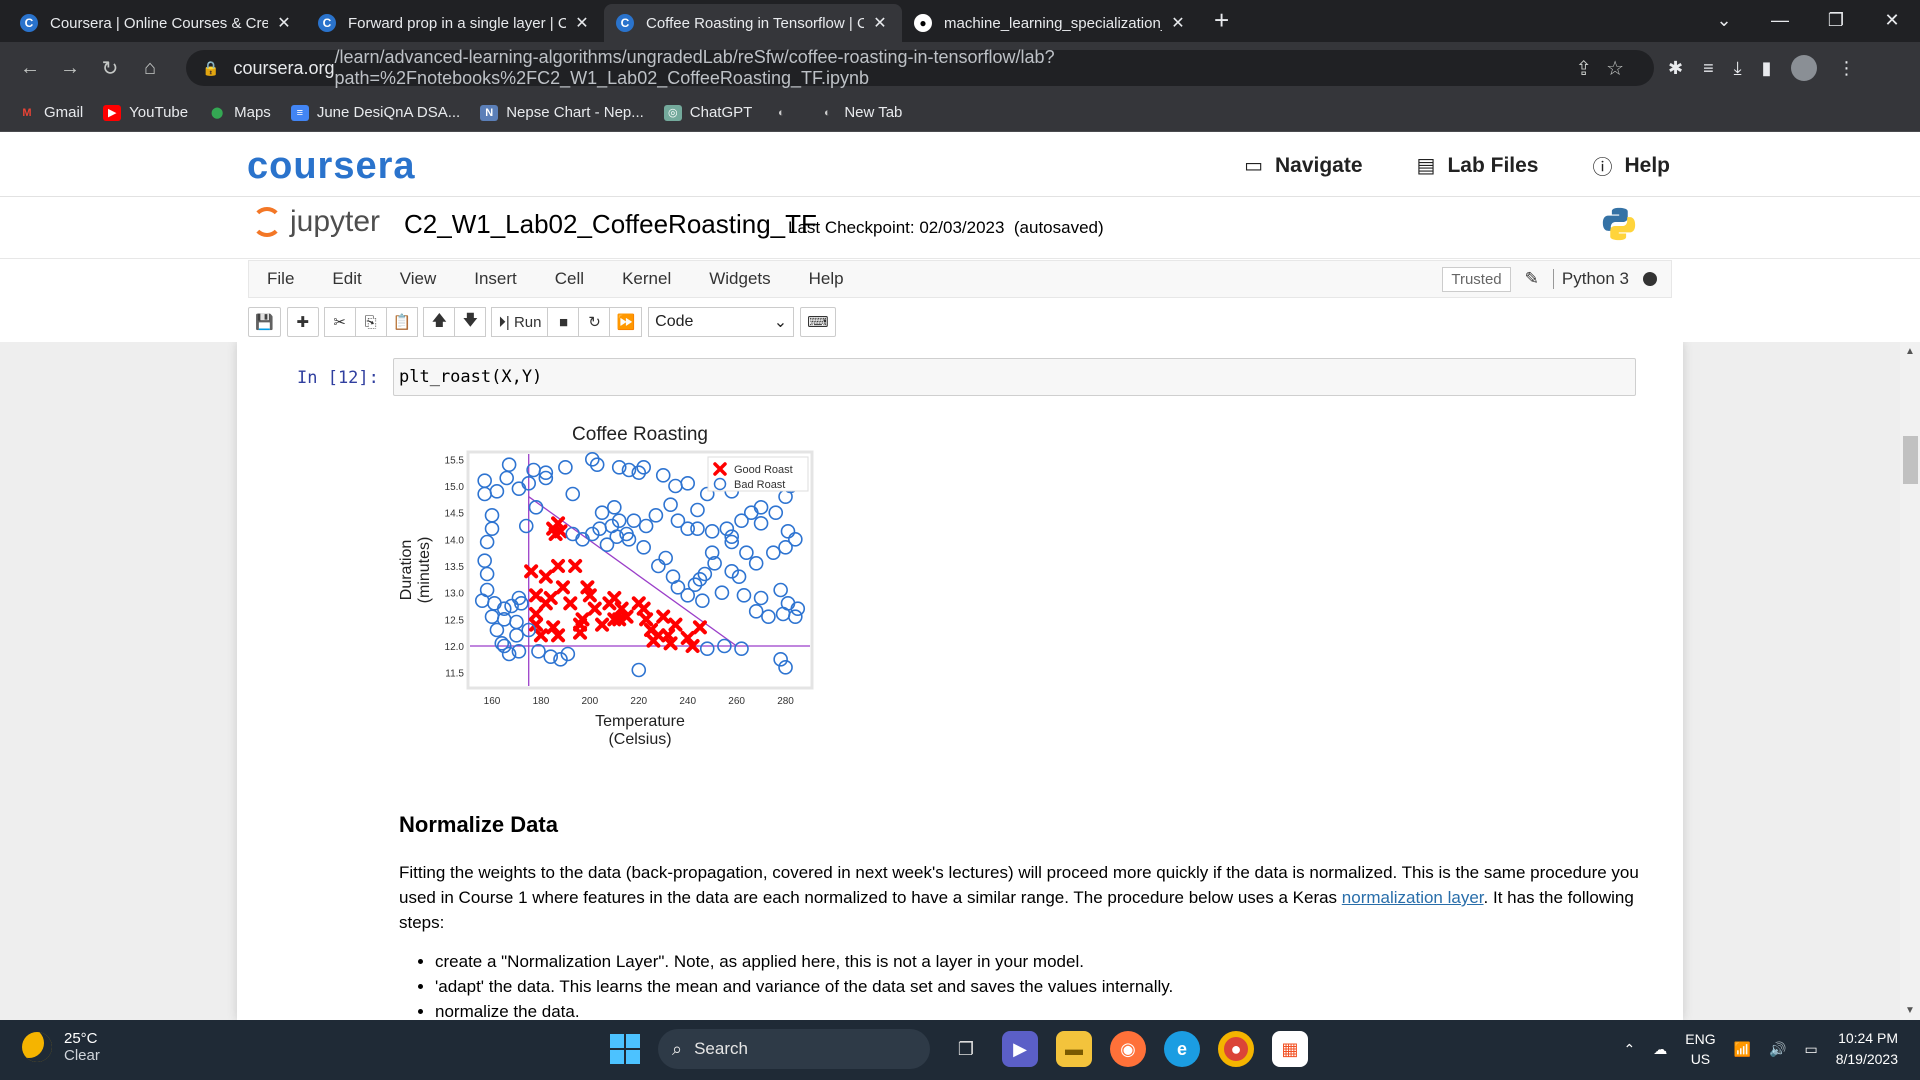  Describe the element at coordinates (826, 278) in the screenshot. I see `menu-help: Help` at that location.